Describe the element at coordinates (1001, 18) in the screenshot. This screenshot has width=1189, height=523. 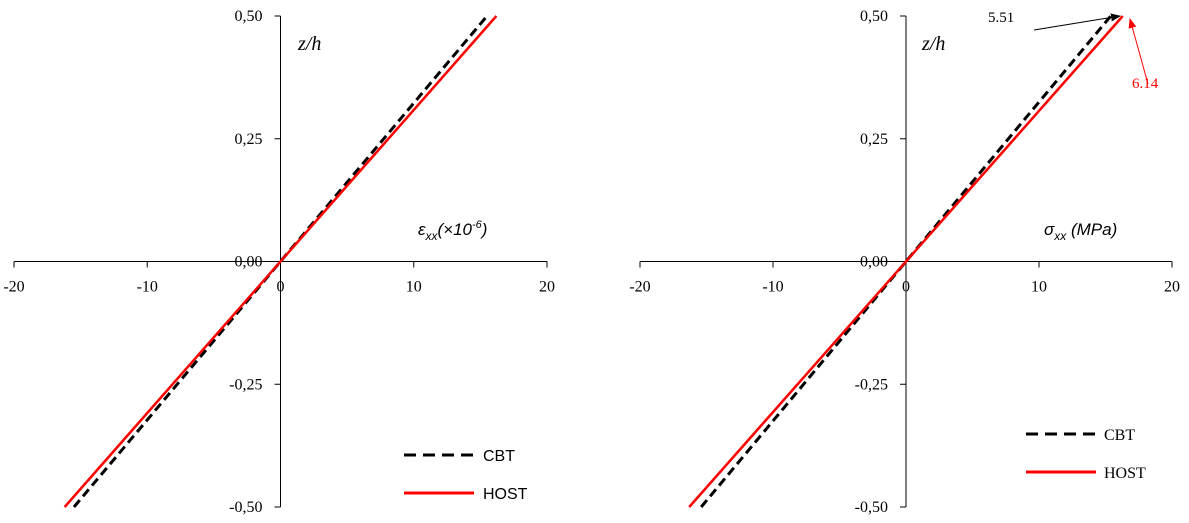
I see `annotation-label: 5.51` at that location.